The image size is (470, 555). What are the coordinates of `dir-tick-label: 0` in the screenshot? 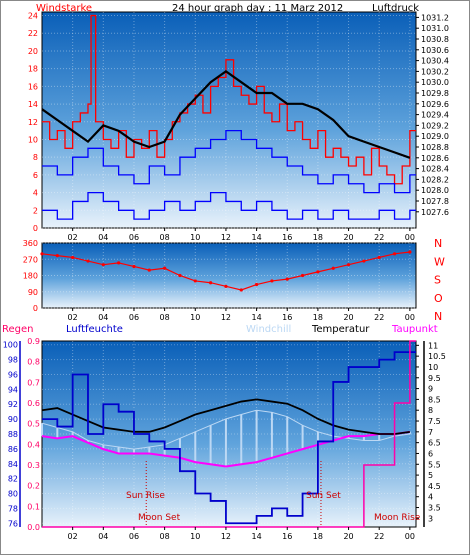 It's located at (35, 308).